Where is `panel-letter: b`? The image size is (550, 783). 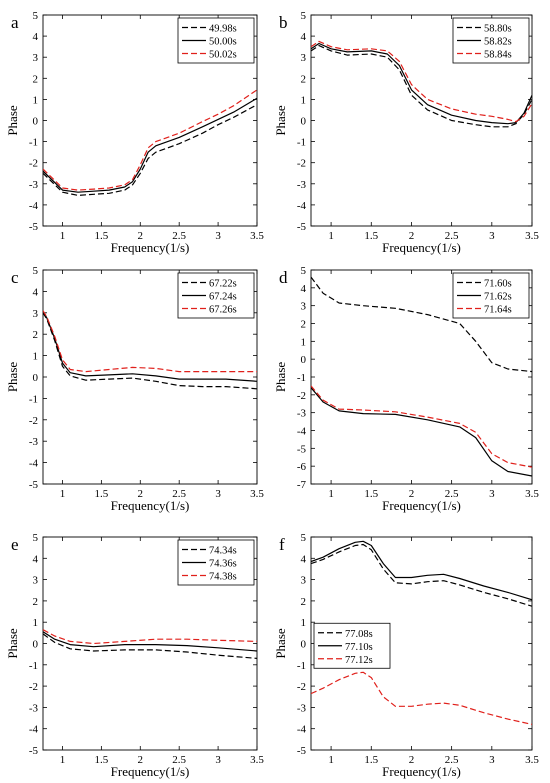 panel-letter: b is located at coordinates (283, 22).